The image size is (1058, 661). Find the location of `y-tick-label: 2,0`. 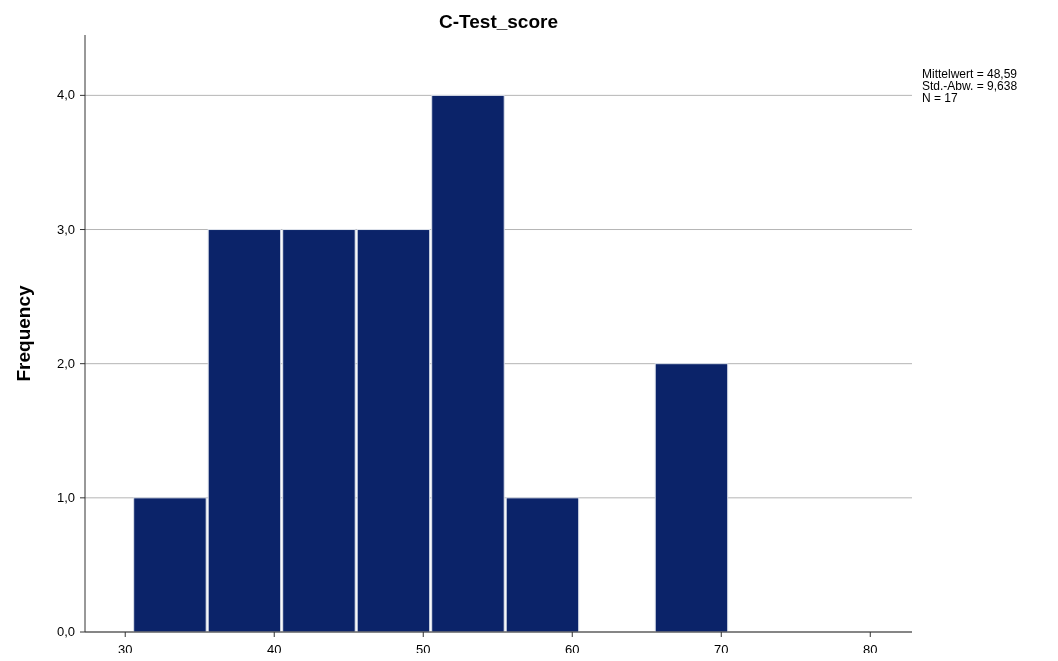

y-tick-label: 2,0 is located at coordinates (65, 363).